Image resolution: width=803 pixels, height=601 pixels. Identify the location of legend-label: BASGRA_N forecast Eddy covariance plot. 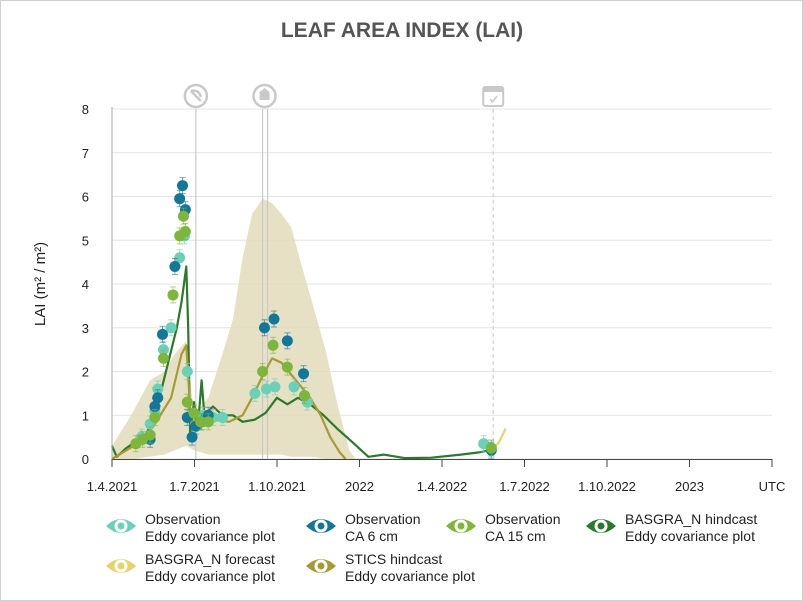
(210, 568).